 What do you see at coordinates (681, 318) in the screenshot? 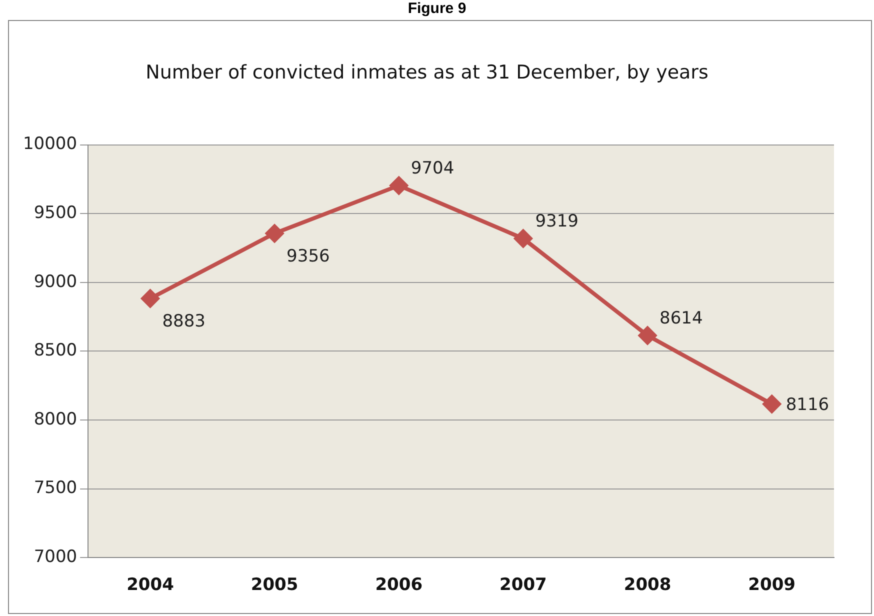
I see `data-label: 8614` at bounding box center [681, 318].